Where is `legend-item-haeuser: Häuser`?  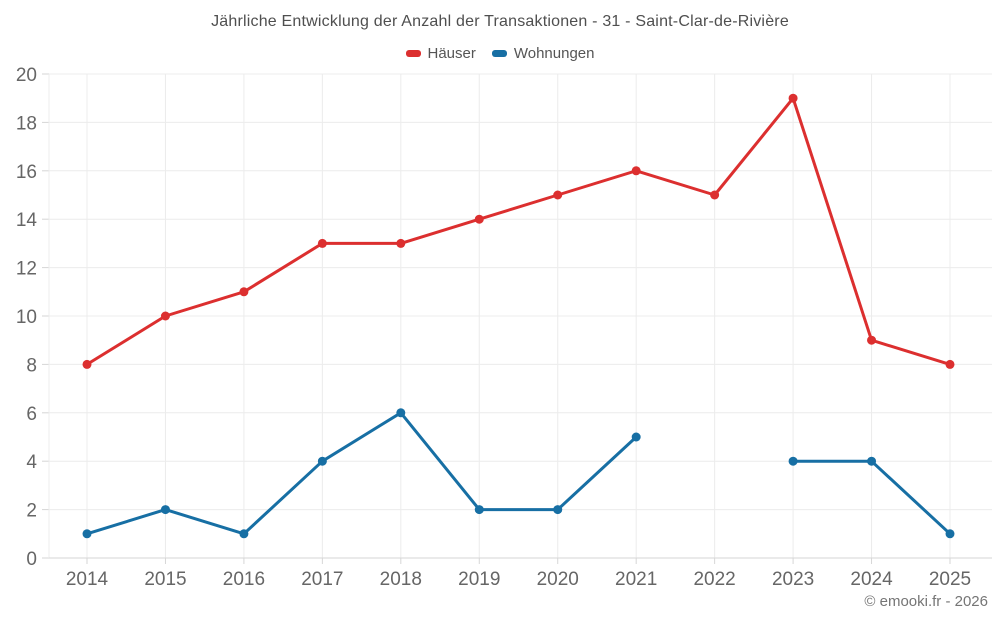
legend-item-haeuser: Häuser is located at coordinates (440, 53).